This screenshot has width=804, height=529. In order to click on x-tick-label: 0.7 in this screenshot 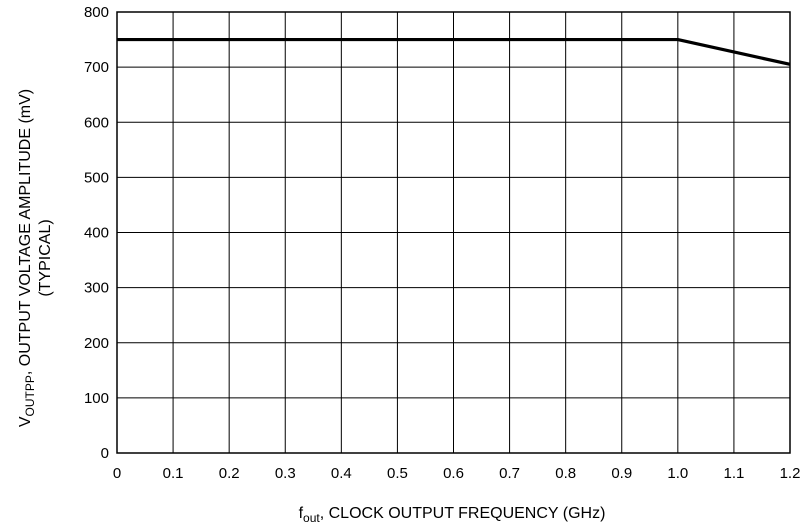, I will do `click(509, 473)`.